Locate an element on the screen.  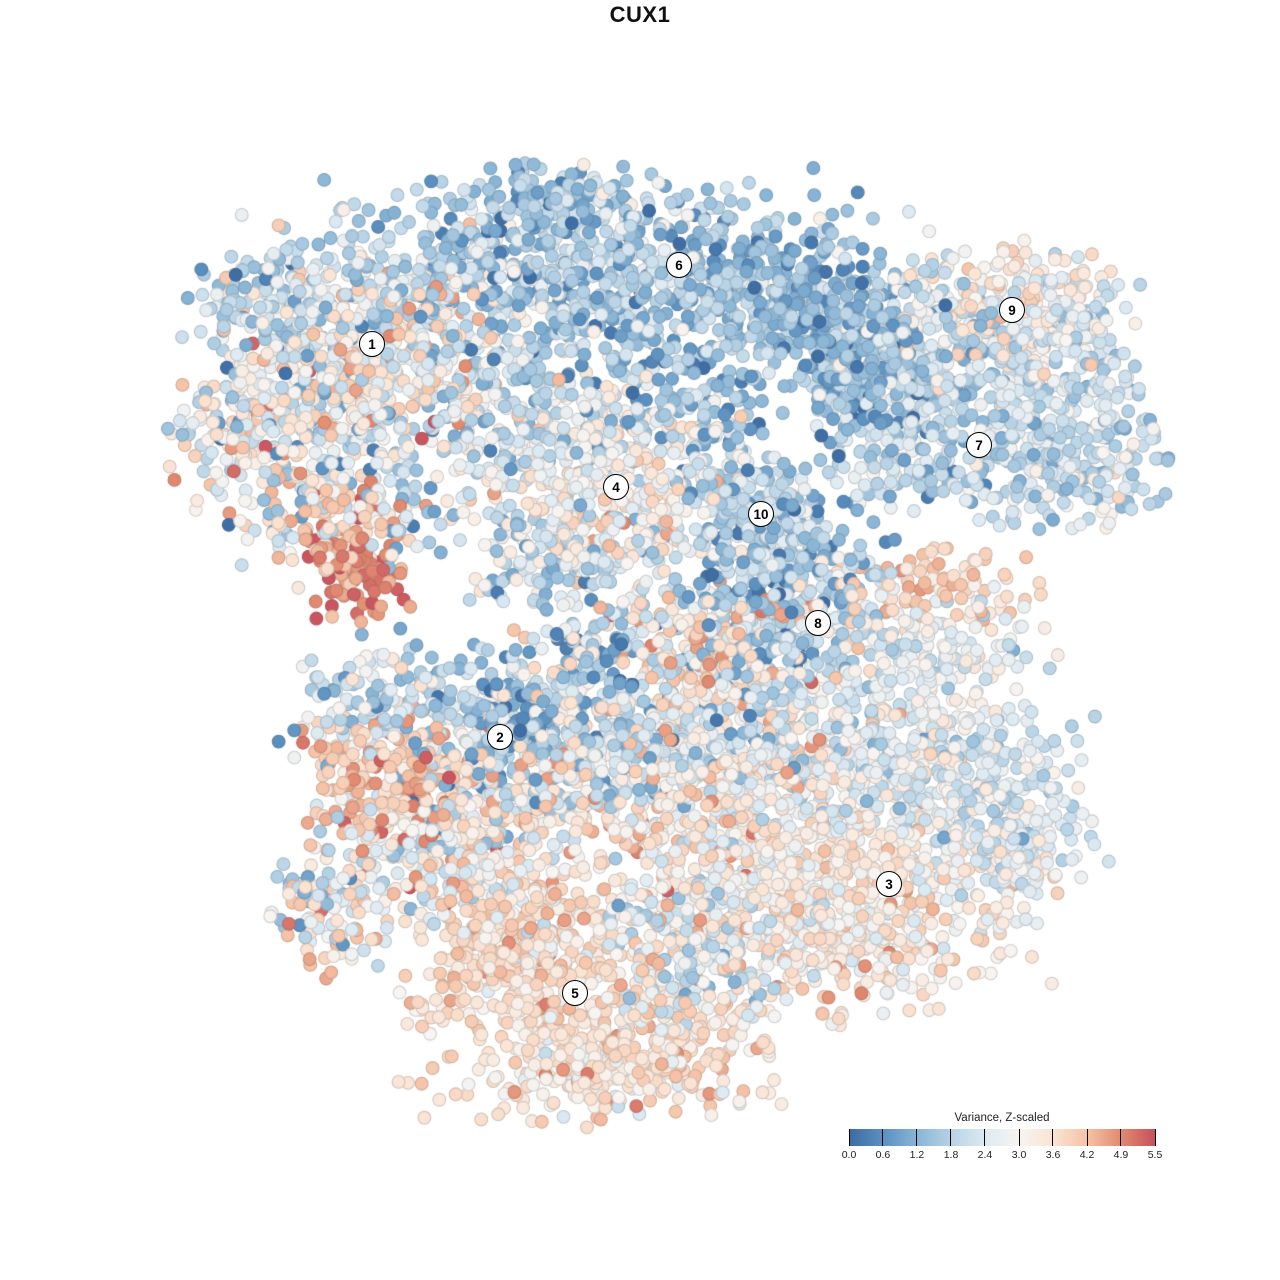
cluster-label-5: 5 is located at coordinates (575, 993).